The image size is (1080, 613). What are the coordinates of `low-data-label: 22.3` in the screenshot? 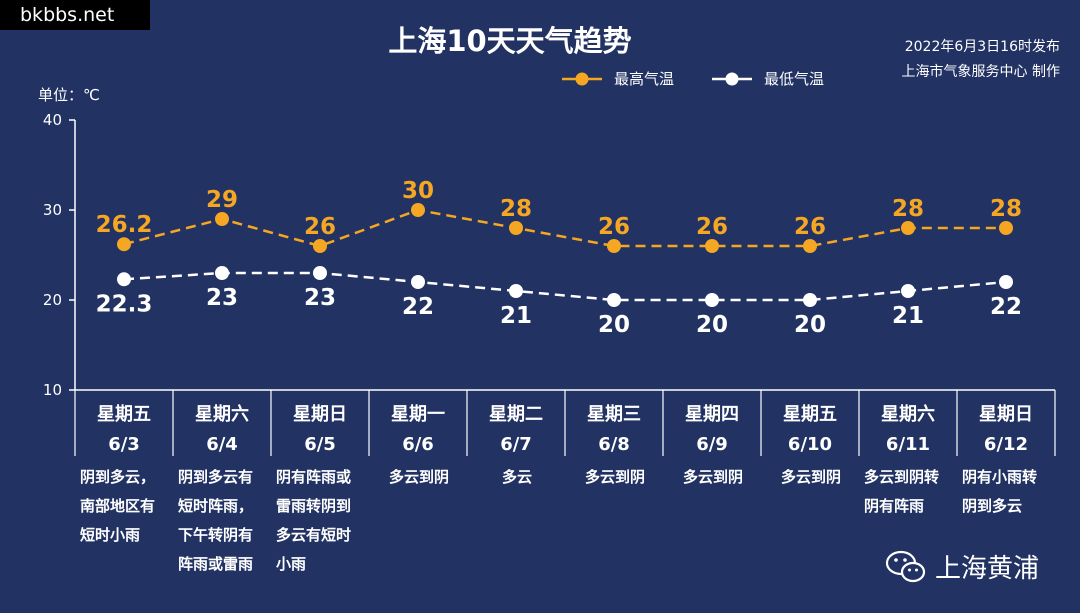 It's located at (124, 304).